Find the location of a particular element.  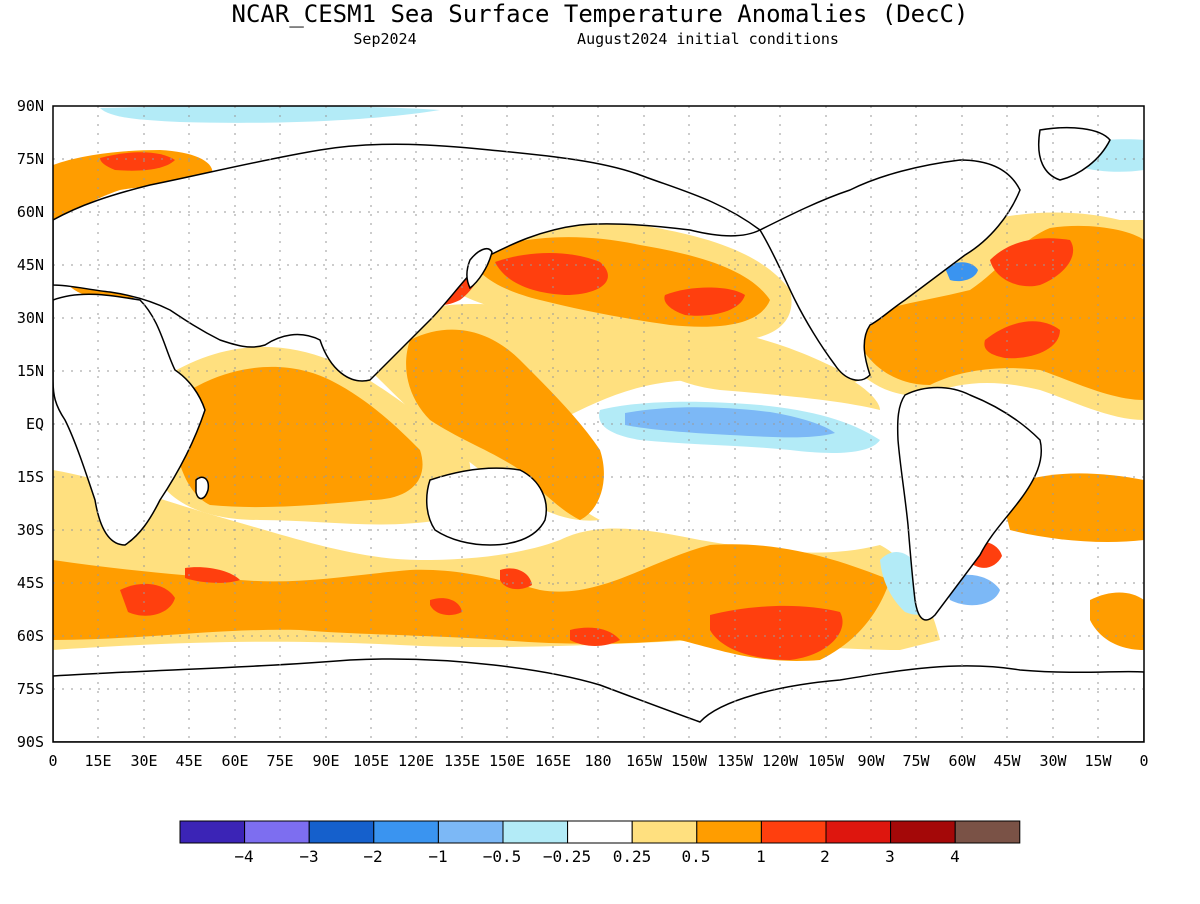

colorbar-labels: −4 −3 −2 −1 −0.5 −0.25 0.25 0.5 1 2 3 4 is located at coordinates (596, 856).